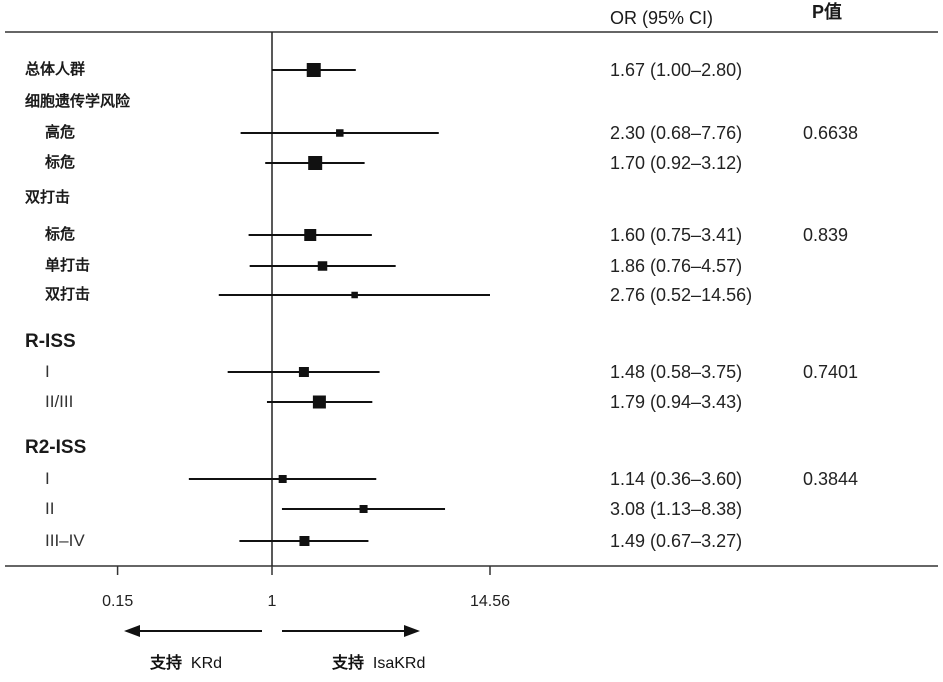  What do you see at coordinates (186, 664) in the screenshot?
I see `favors-krd-label: 支持 KRd` at bounding box center [186, 664].